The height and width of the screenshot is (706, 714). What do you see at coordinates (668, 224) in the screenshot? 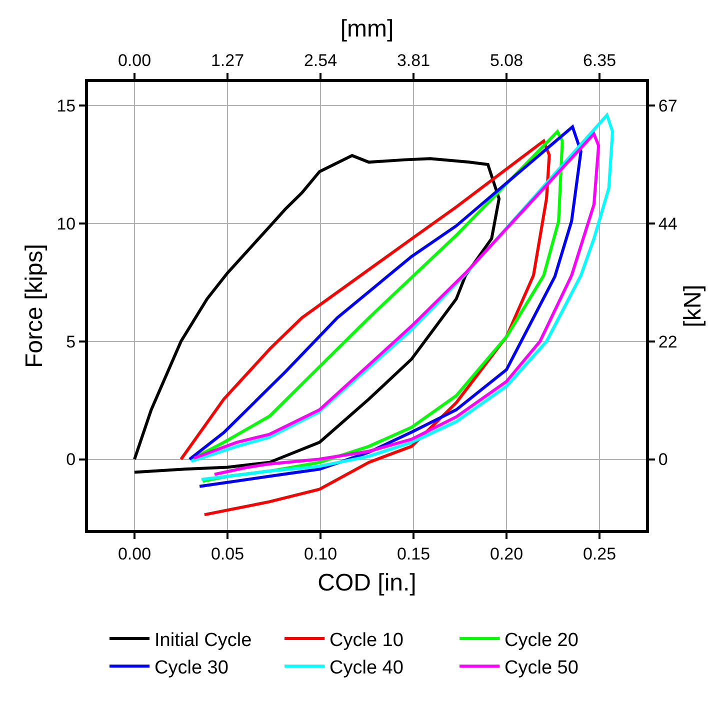
I see `y2-tick-label: 44` at bounding box center [668, 224].